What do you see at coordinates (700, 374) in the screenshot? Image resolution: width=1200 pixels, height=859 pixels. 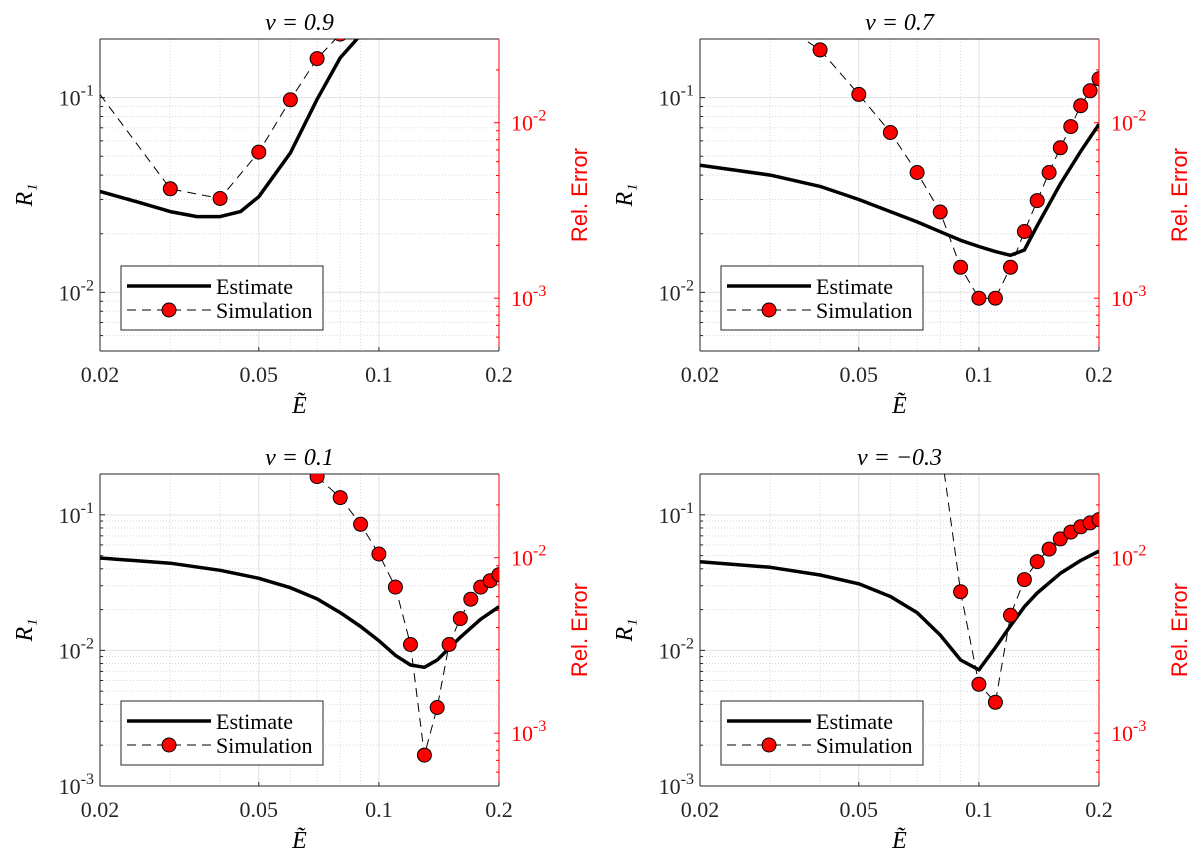 I see `x-tick-label: 0.02` at bounding box center [700, 374].